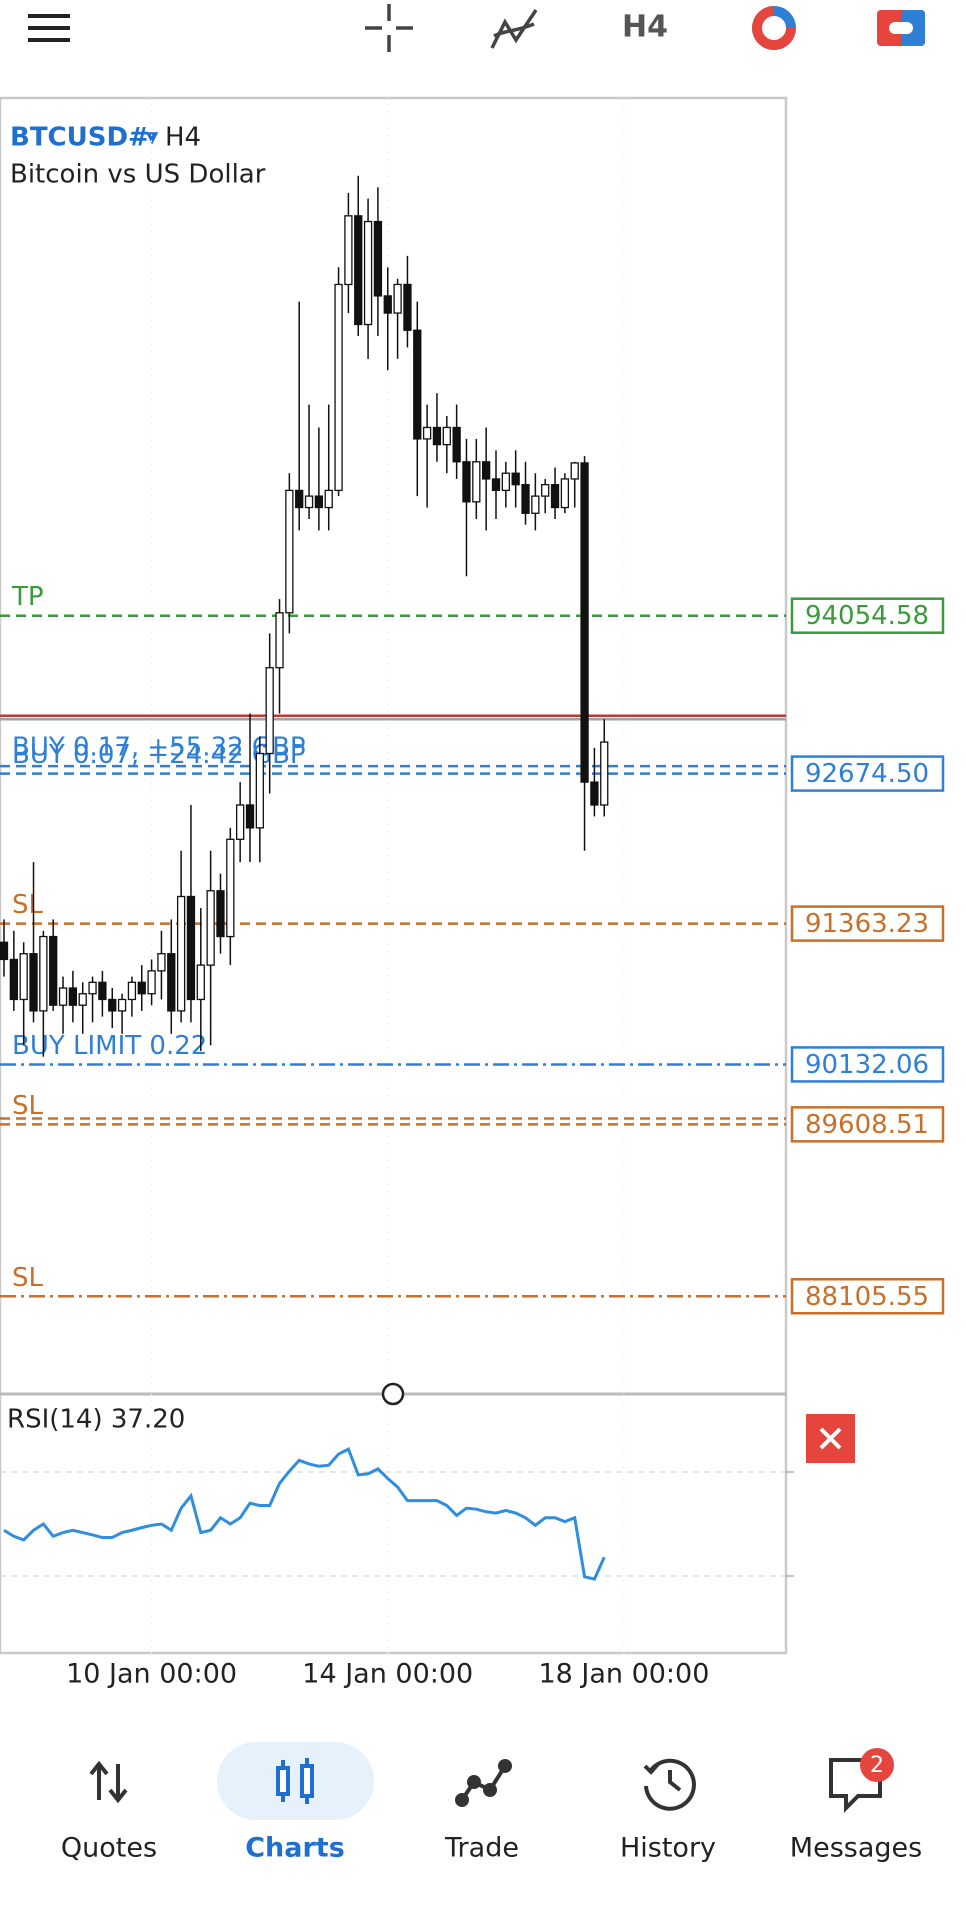  I want to click on rsi-line, so click(304, 1514).